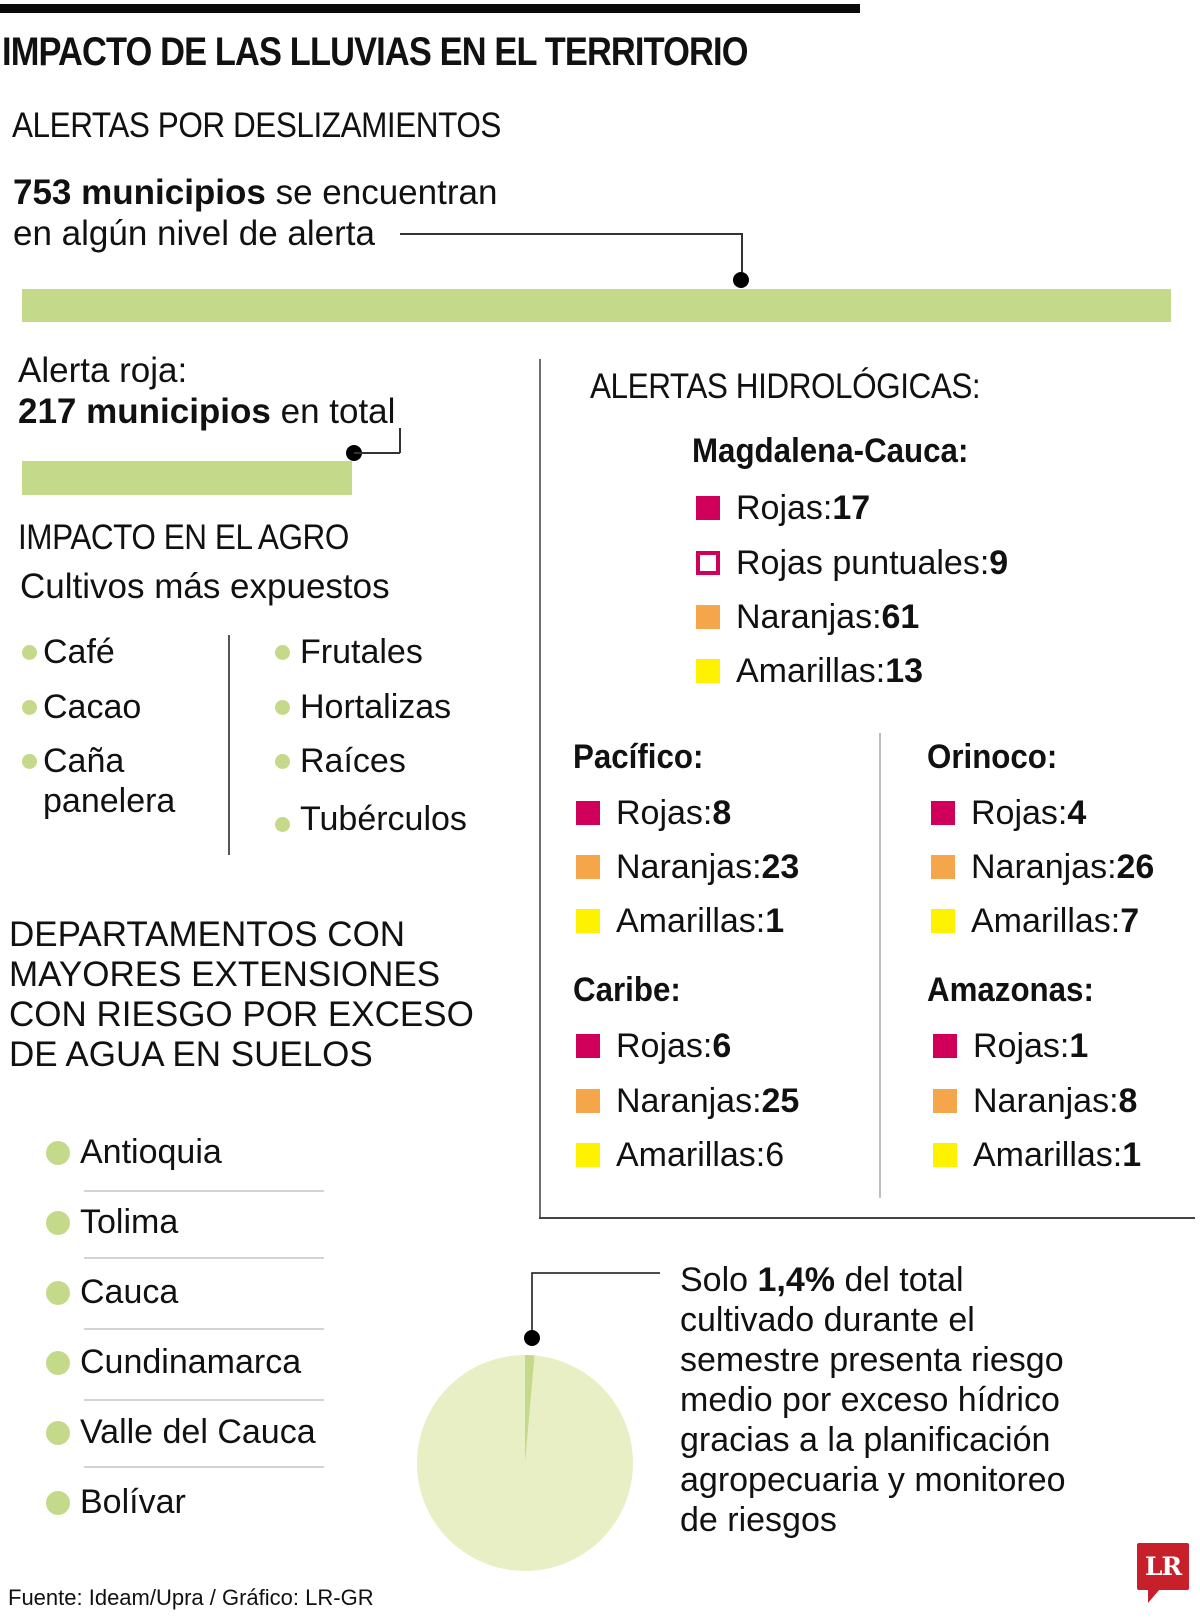  What do you see at coordinates (809, 671) in the screenshot?
I see `alert-row-amarillas: Amarillas: 13` at bounding box center [809, 671].